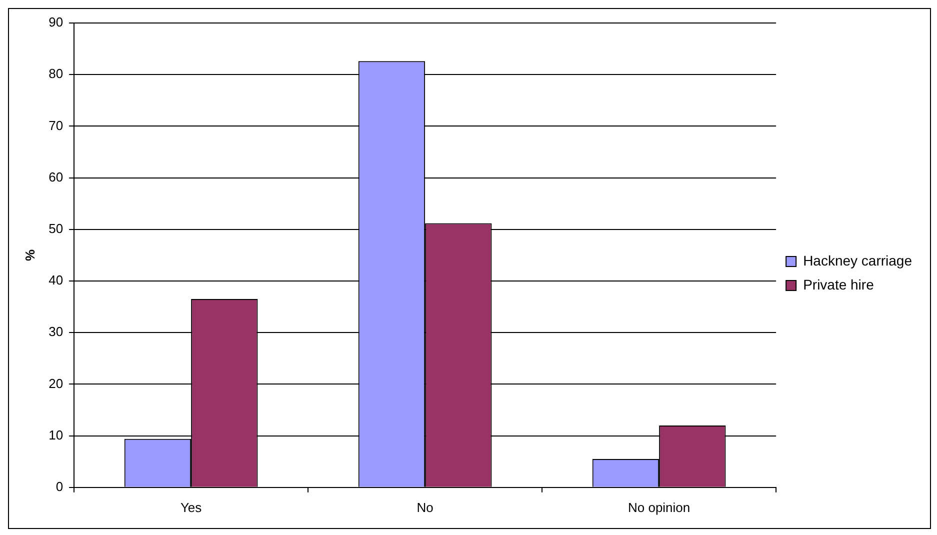 This screenshot has height=535, width=937. I want to click on legend-label: Hackney carriage, so click(857, 260).